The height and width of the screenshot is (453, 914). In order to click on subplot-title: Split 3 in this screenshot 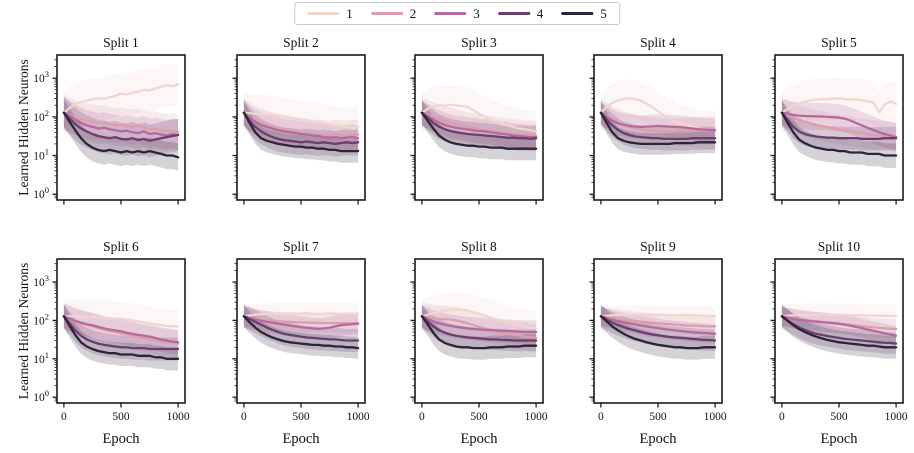, I will do `click(479, 42)`.